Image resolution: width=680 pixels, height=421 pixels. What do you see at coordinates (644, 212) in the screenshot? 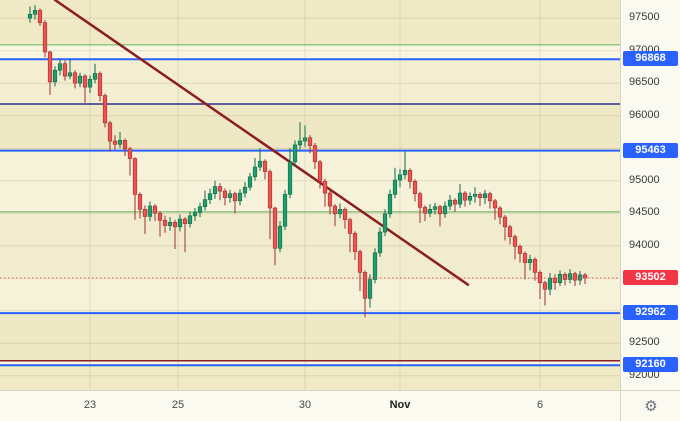
I see `price-label-94500: 94500` at bounding box center [644, 212].